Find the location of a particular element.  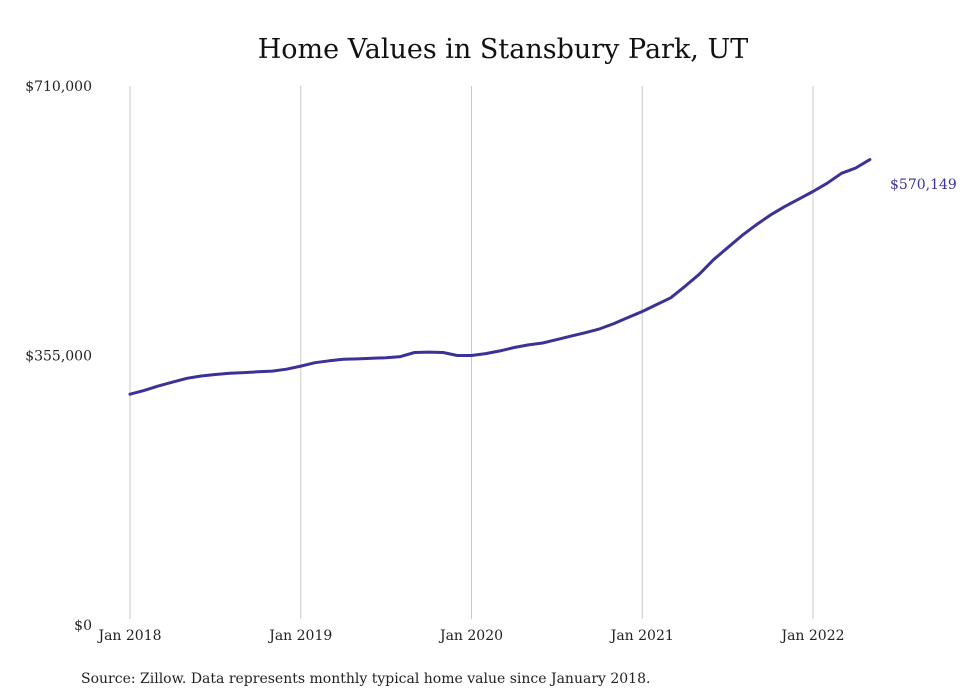

x-axis-ticks: Jan 2018 Jan 2019 Jan 2020 Jan 2021 Jan 2022 is located at coordinates (470, 636).